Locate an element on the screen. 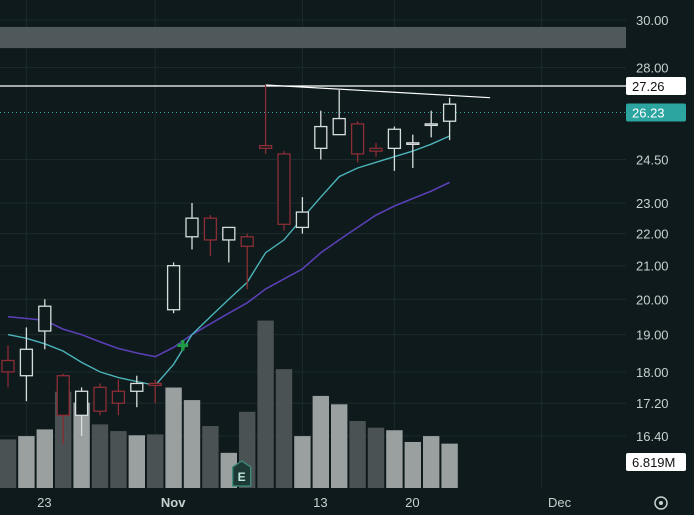  settings-gear-icon is located at coordinates (661, 503).